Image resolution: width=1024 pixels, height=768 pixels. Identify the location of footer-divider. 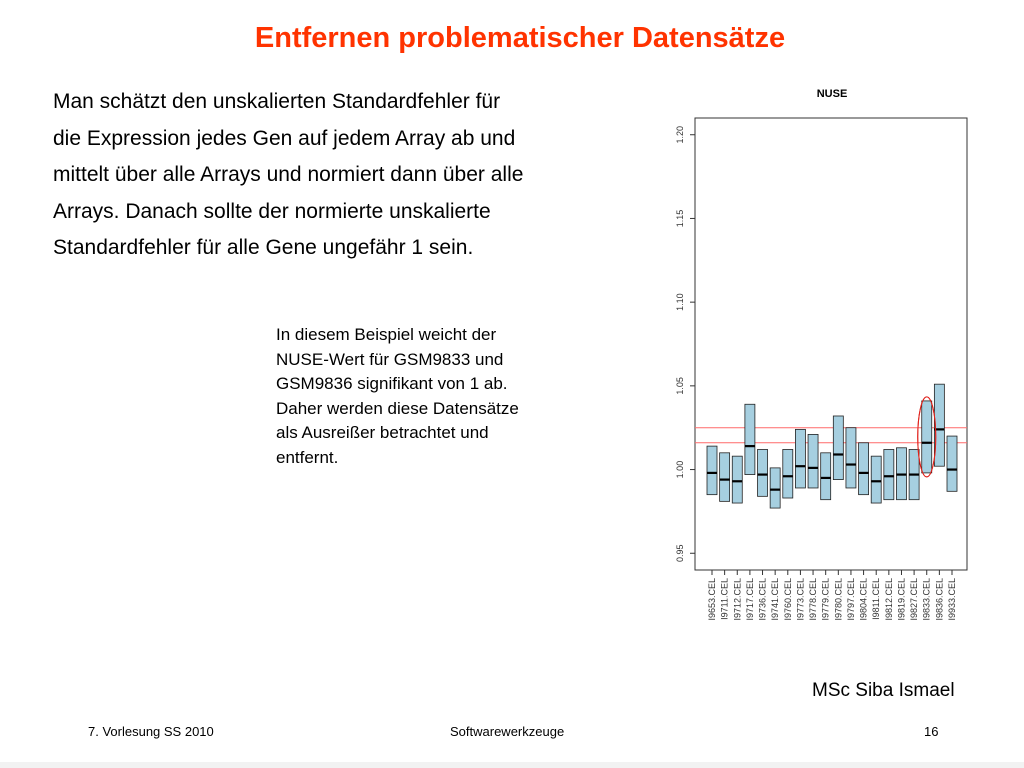
(512, 765).